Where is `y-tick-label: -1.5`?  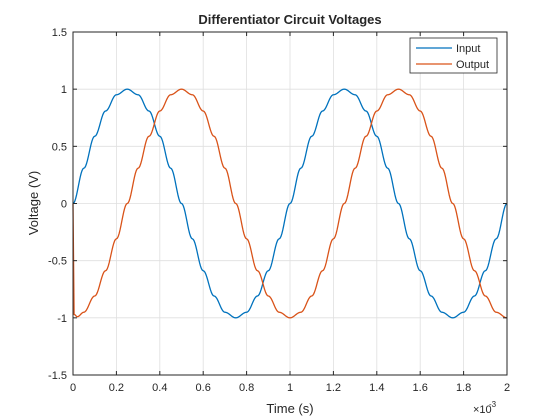
y-tick-label: -1.5 is located at coordinates (57, 376).